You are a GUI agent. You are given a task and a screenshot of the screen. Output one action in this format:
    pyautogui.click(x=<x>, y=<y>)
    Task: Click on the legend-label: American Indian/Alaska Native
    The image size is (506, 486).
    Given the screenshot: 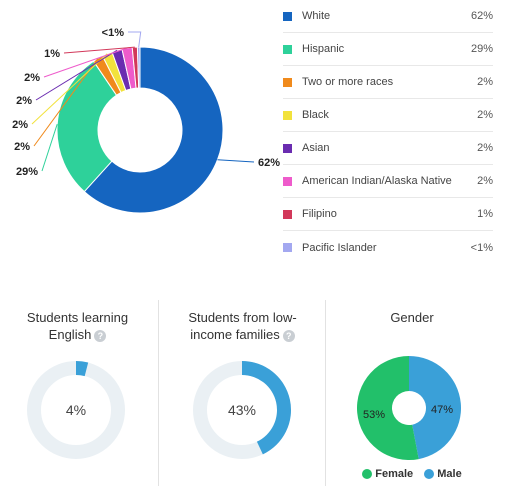 What is the action you would take?
    pyautogui.click(x=377, y=181)
    